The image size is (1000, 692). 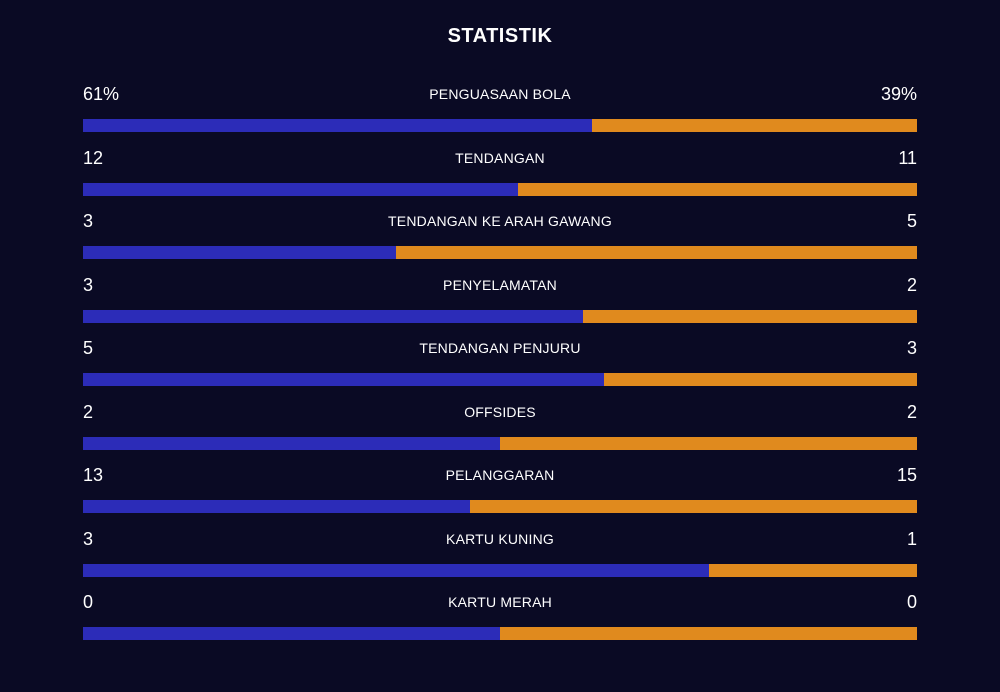 I want to click on stat-label: PELANGGARAN, so click(x=500, y=475).